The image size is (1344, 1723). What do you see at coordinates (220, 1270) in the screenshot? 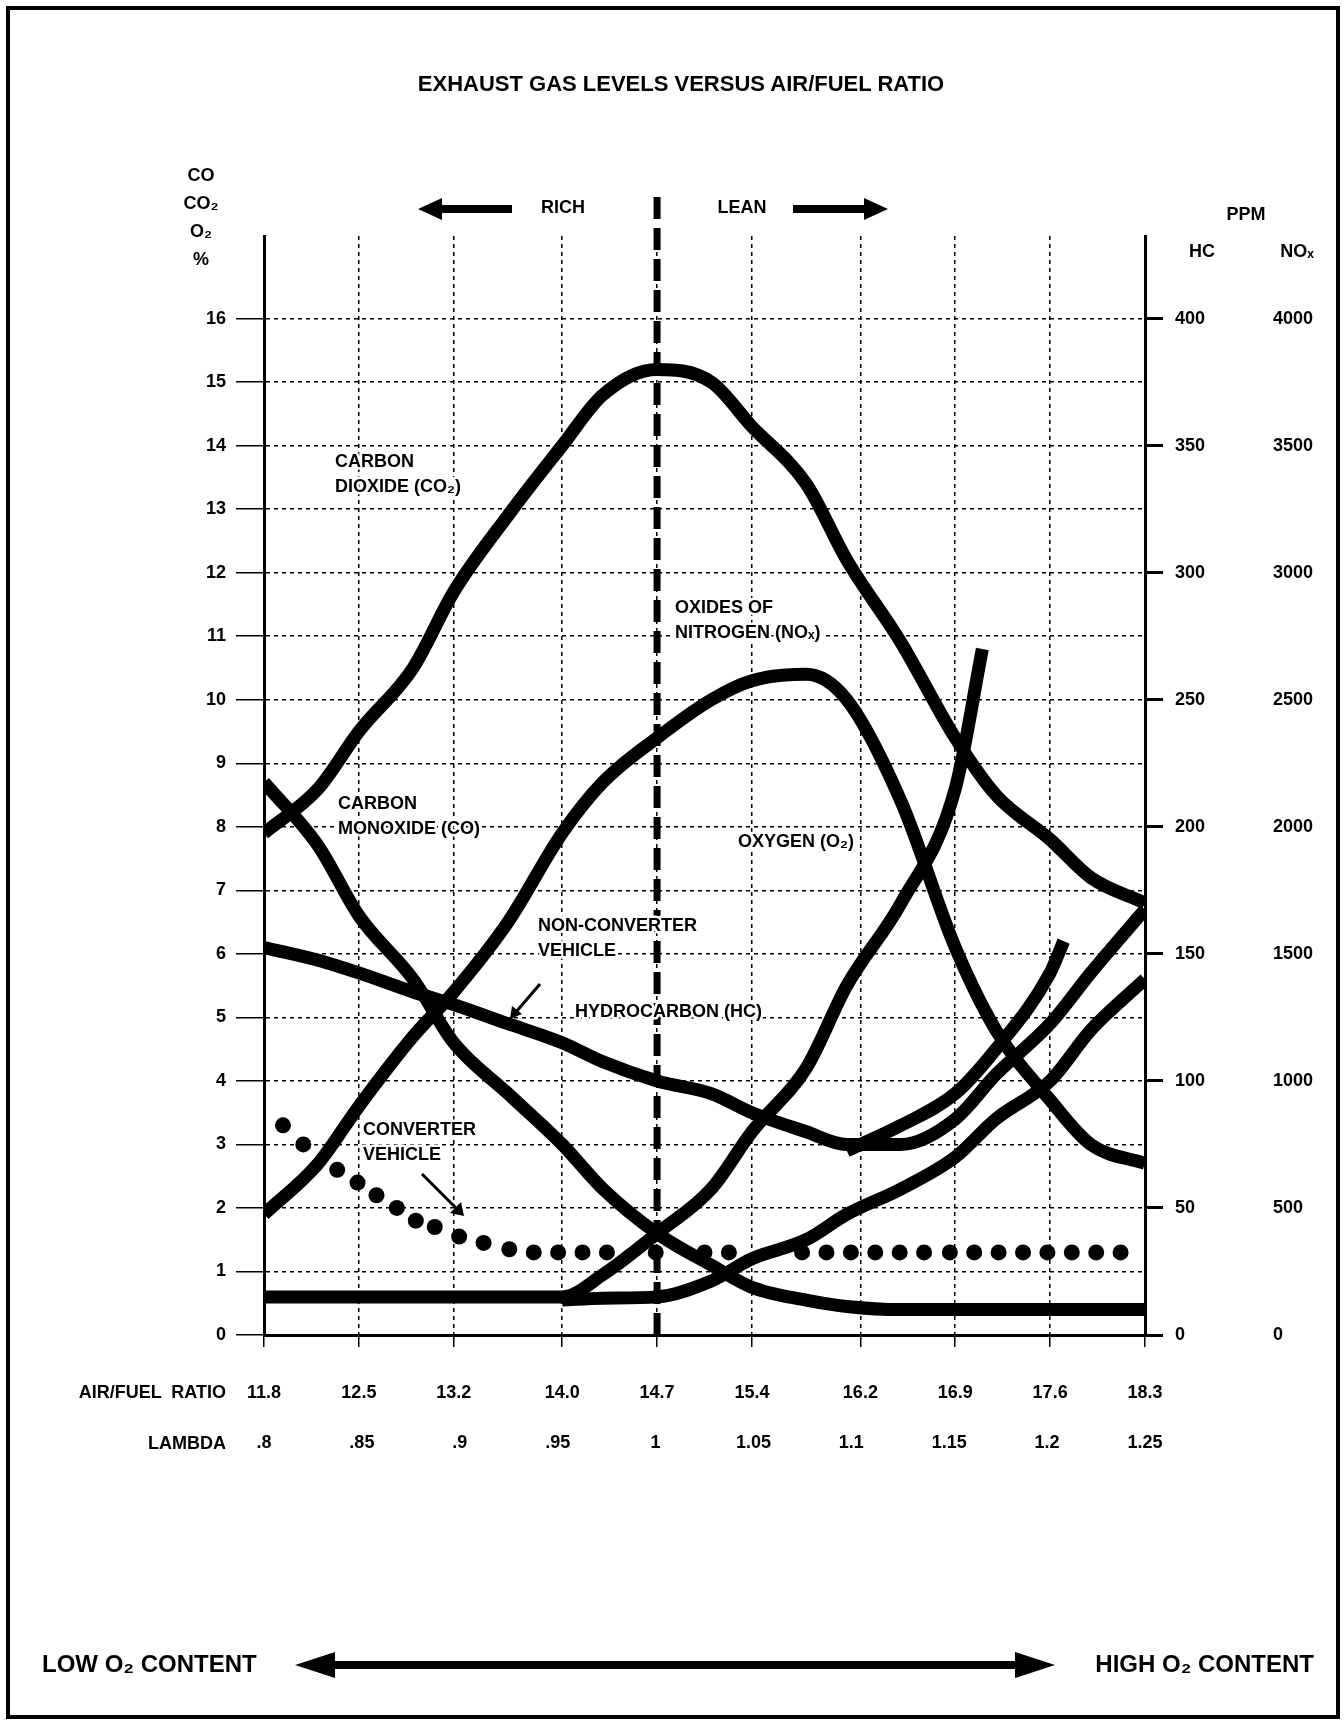
I see `y-tick-label: 1` at bounding box center [220, 1270].